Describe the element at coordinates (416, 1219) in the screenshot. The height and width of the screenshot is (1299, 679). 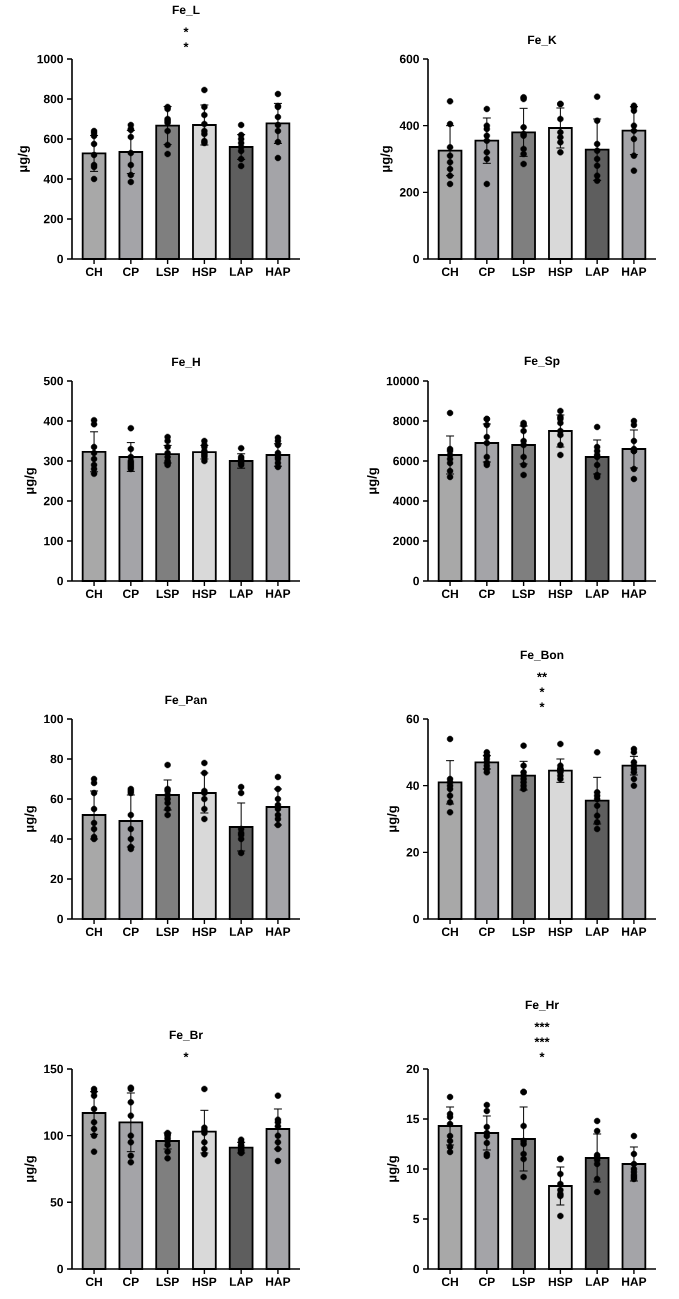
I see `y-tick-label: 5` at that location.